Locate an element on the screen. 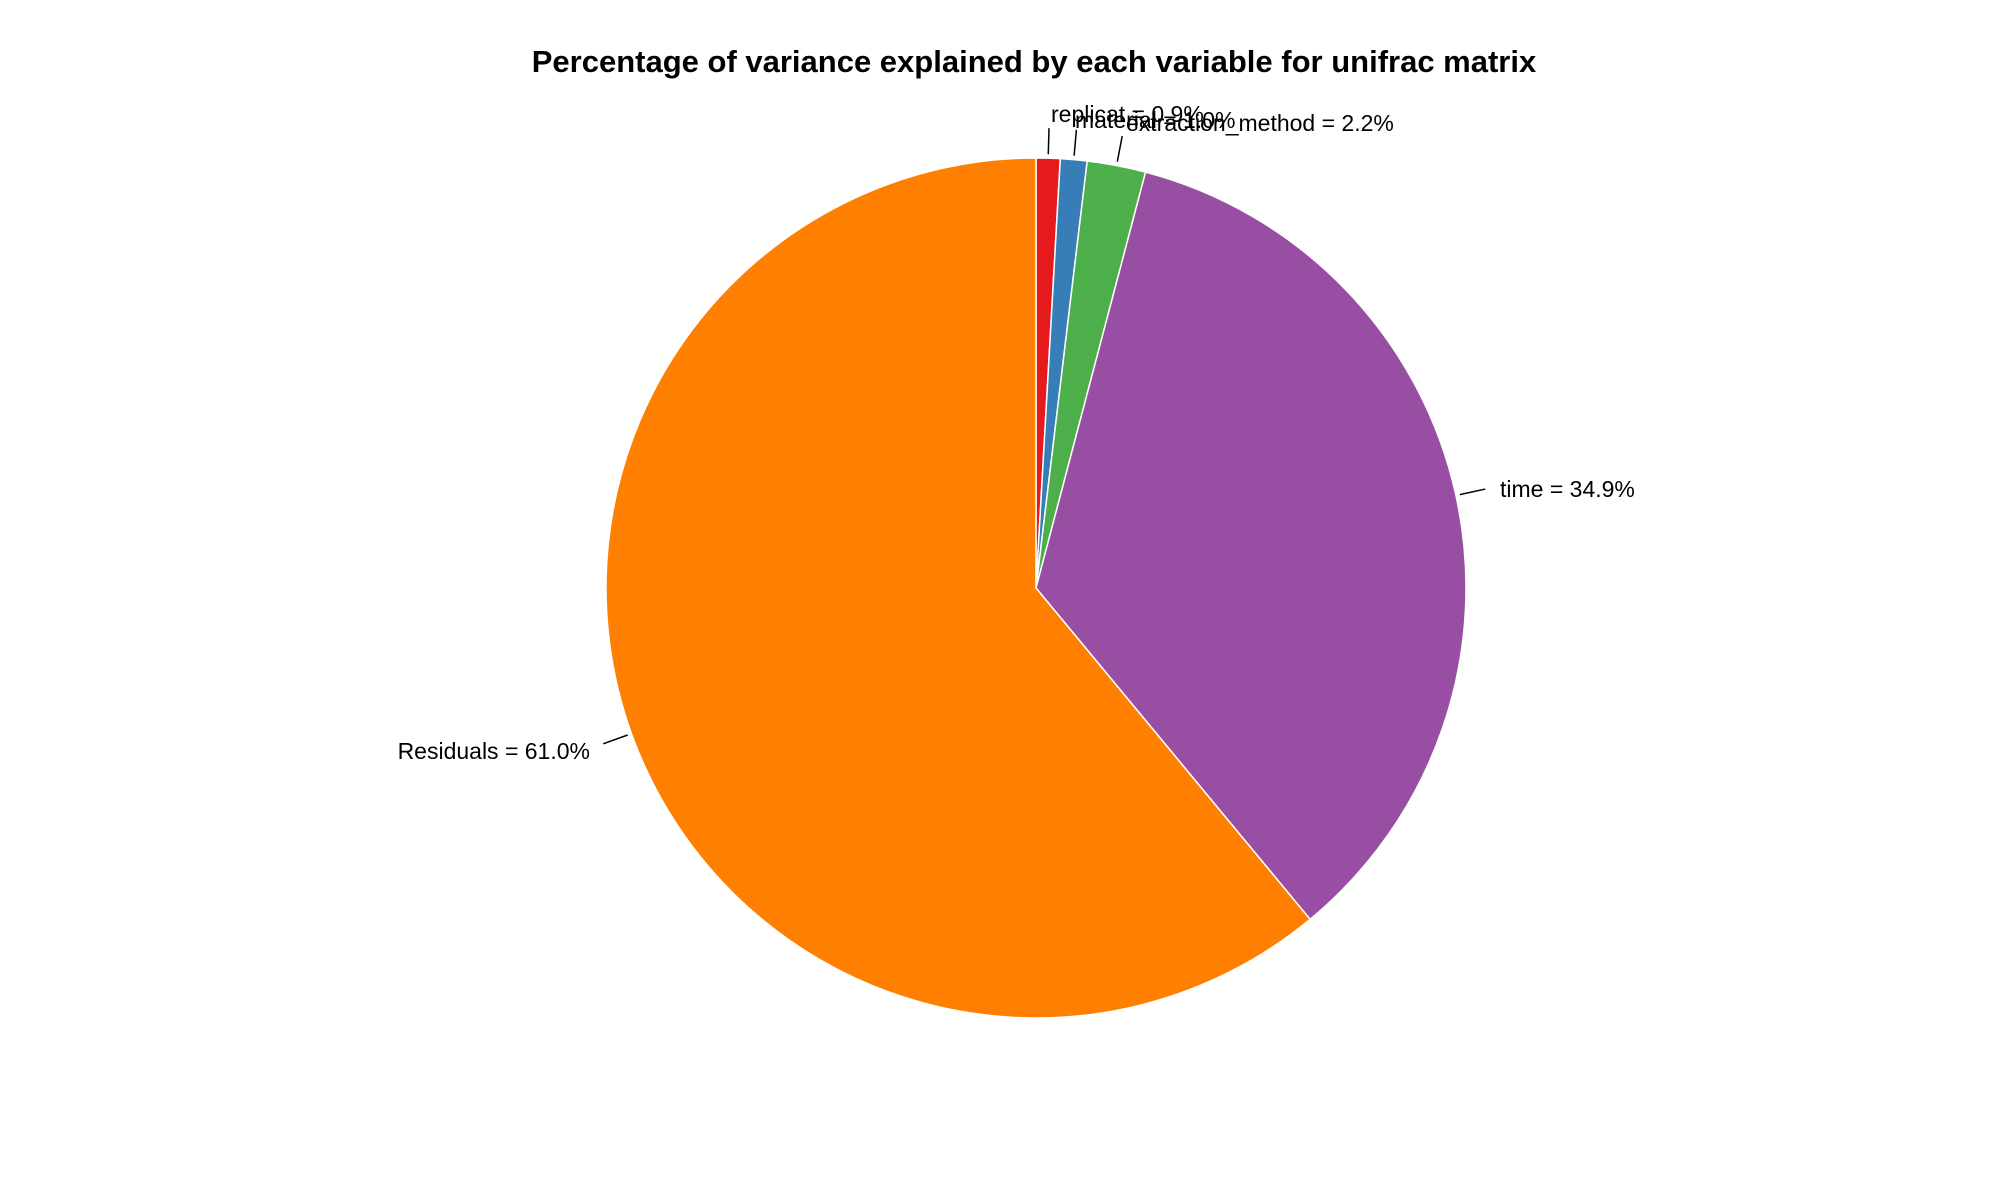 The image size is (2000, 1200). leader-line-extraction-method is located at coordinates (1119, 149).